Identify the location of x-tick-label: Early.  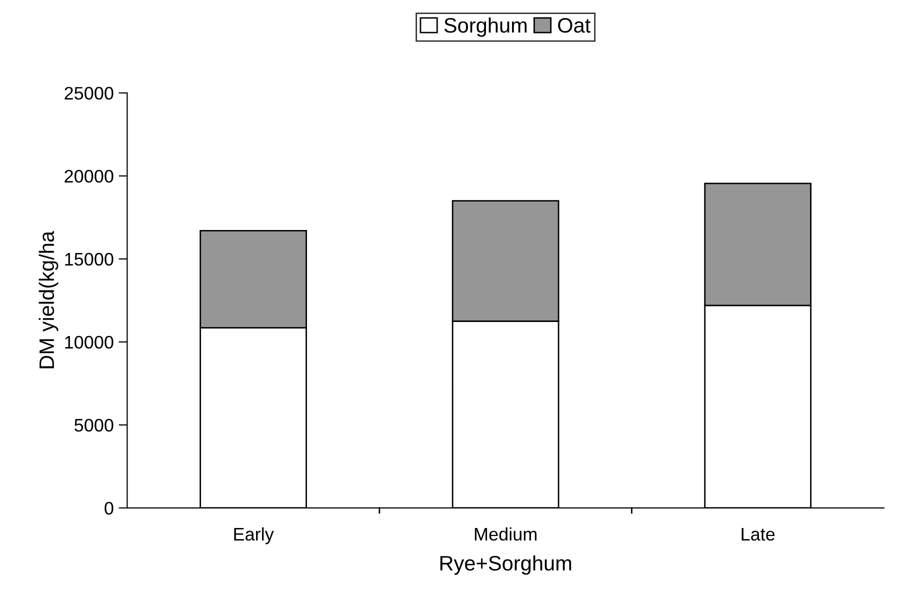
(254, 535).